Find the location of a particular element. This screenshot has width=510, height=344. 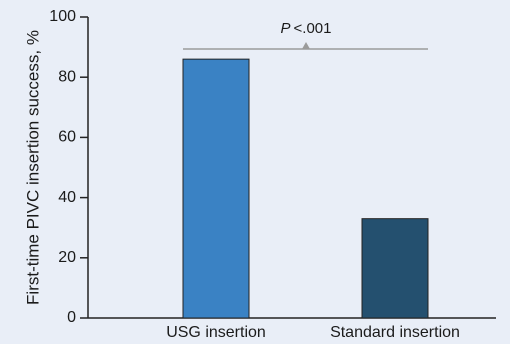

y-tick-label: 0 is located at coordinates (71, 317).